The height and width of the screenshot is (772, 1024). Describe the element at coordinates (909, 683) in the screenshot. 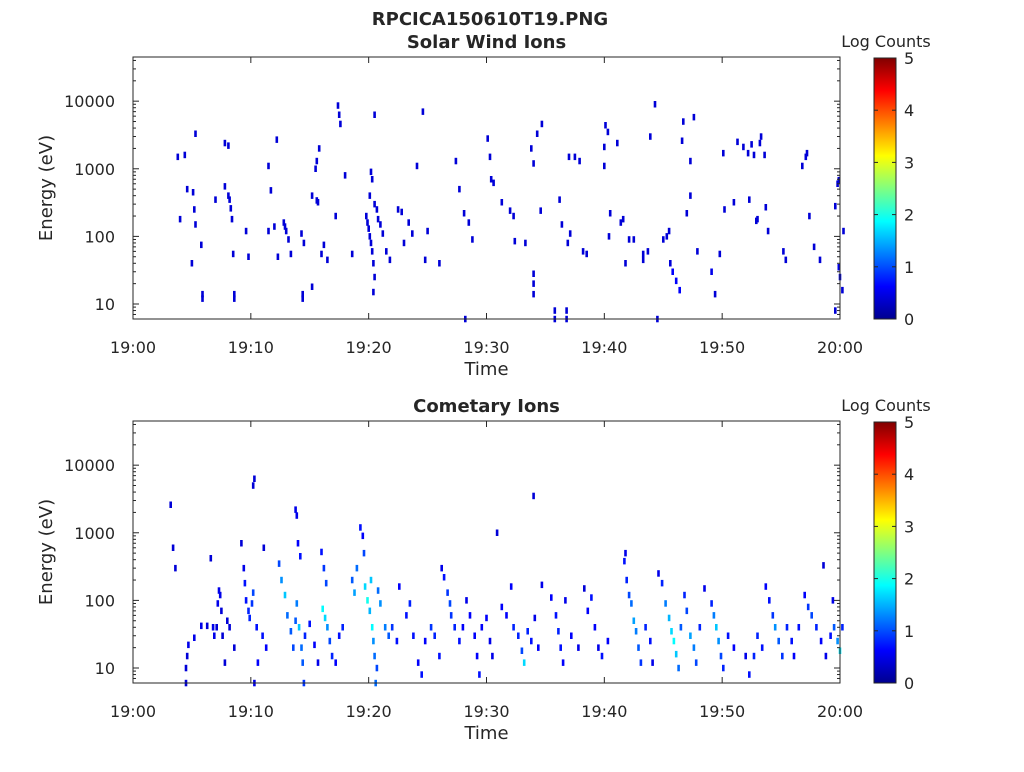

I see `colorbar-tick-label: 0` at that location.